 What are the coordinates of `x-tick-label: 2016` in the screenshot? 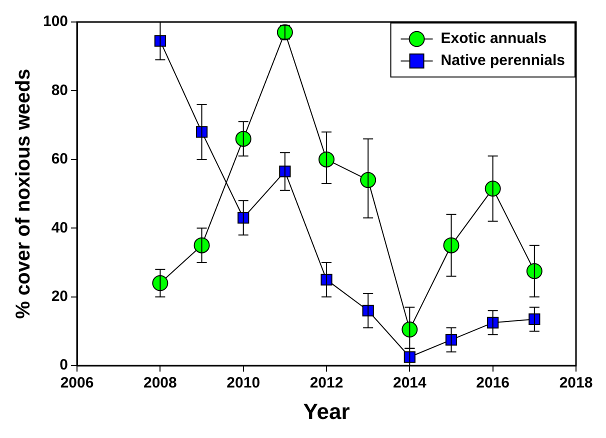 It's located at (493, 383).